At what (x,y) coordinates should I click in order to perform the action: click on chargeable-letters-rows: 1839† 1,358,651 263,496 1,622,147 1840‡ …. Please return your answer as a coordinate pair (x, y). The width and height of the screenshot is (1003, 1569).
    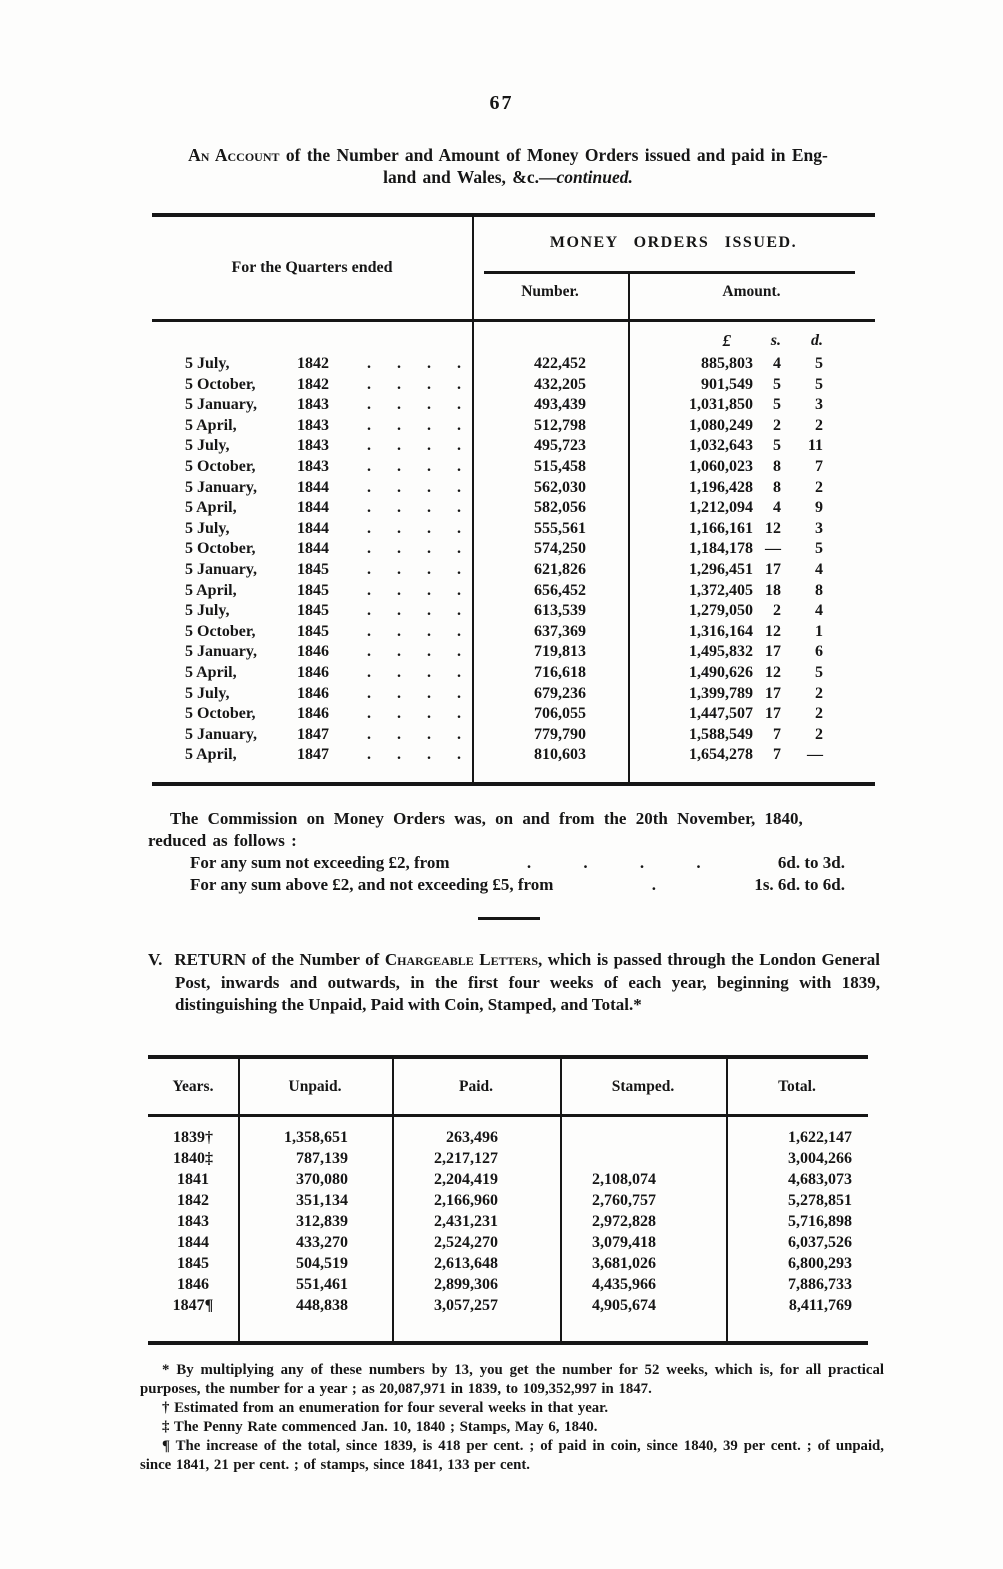
    Looking at the image, I should click on (508, 1216).